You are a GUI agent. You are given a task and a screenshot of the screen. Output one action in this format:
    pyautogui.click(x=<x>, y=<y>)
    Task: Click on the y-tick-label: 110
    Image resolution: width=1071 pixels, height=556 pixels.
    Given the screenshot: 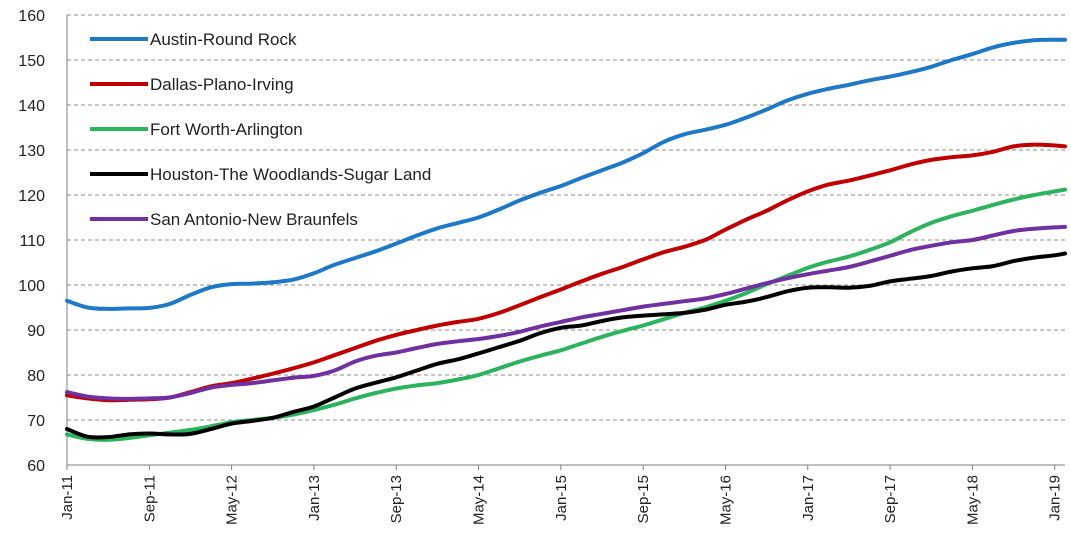 What is the action you would take?
    pyautogui.click(x=32, y=241)
    